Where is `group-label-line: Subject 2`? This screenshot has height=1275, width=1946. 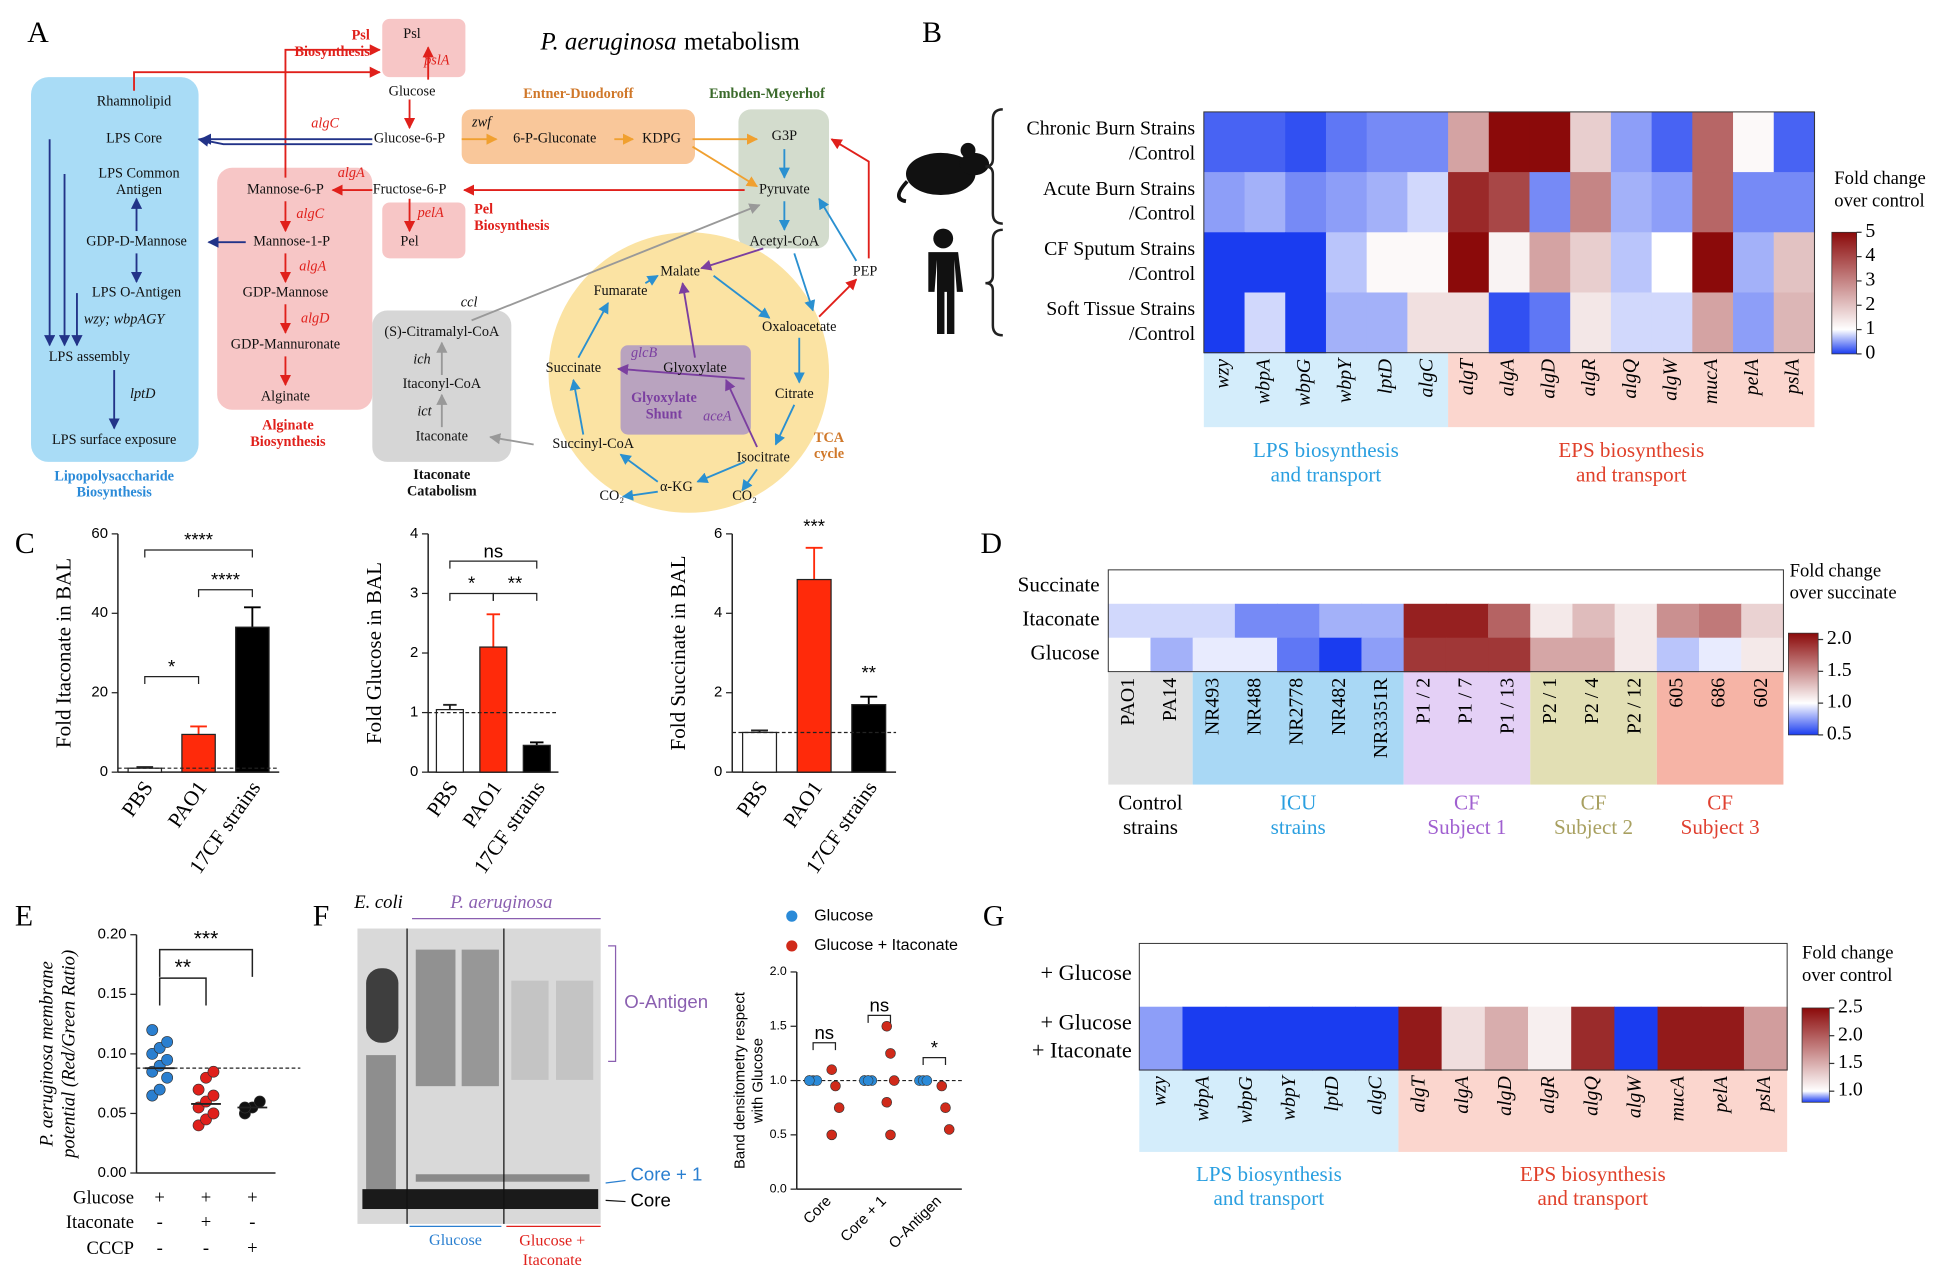 group-label-line: Subject 2 is located at coordinates (1593, 827).